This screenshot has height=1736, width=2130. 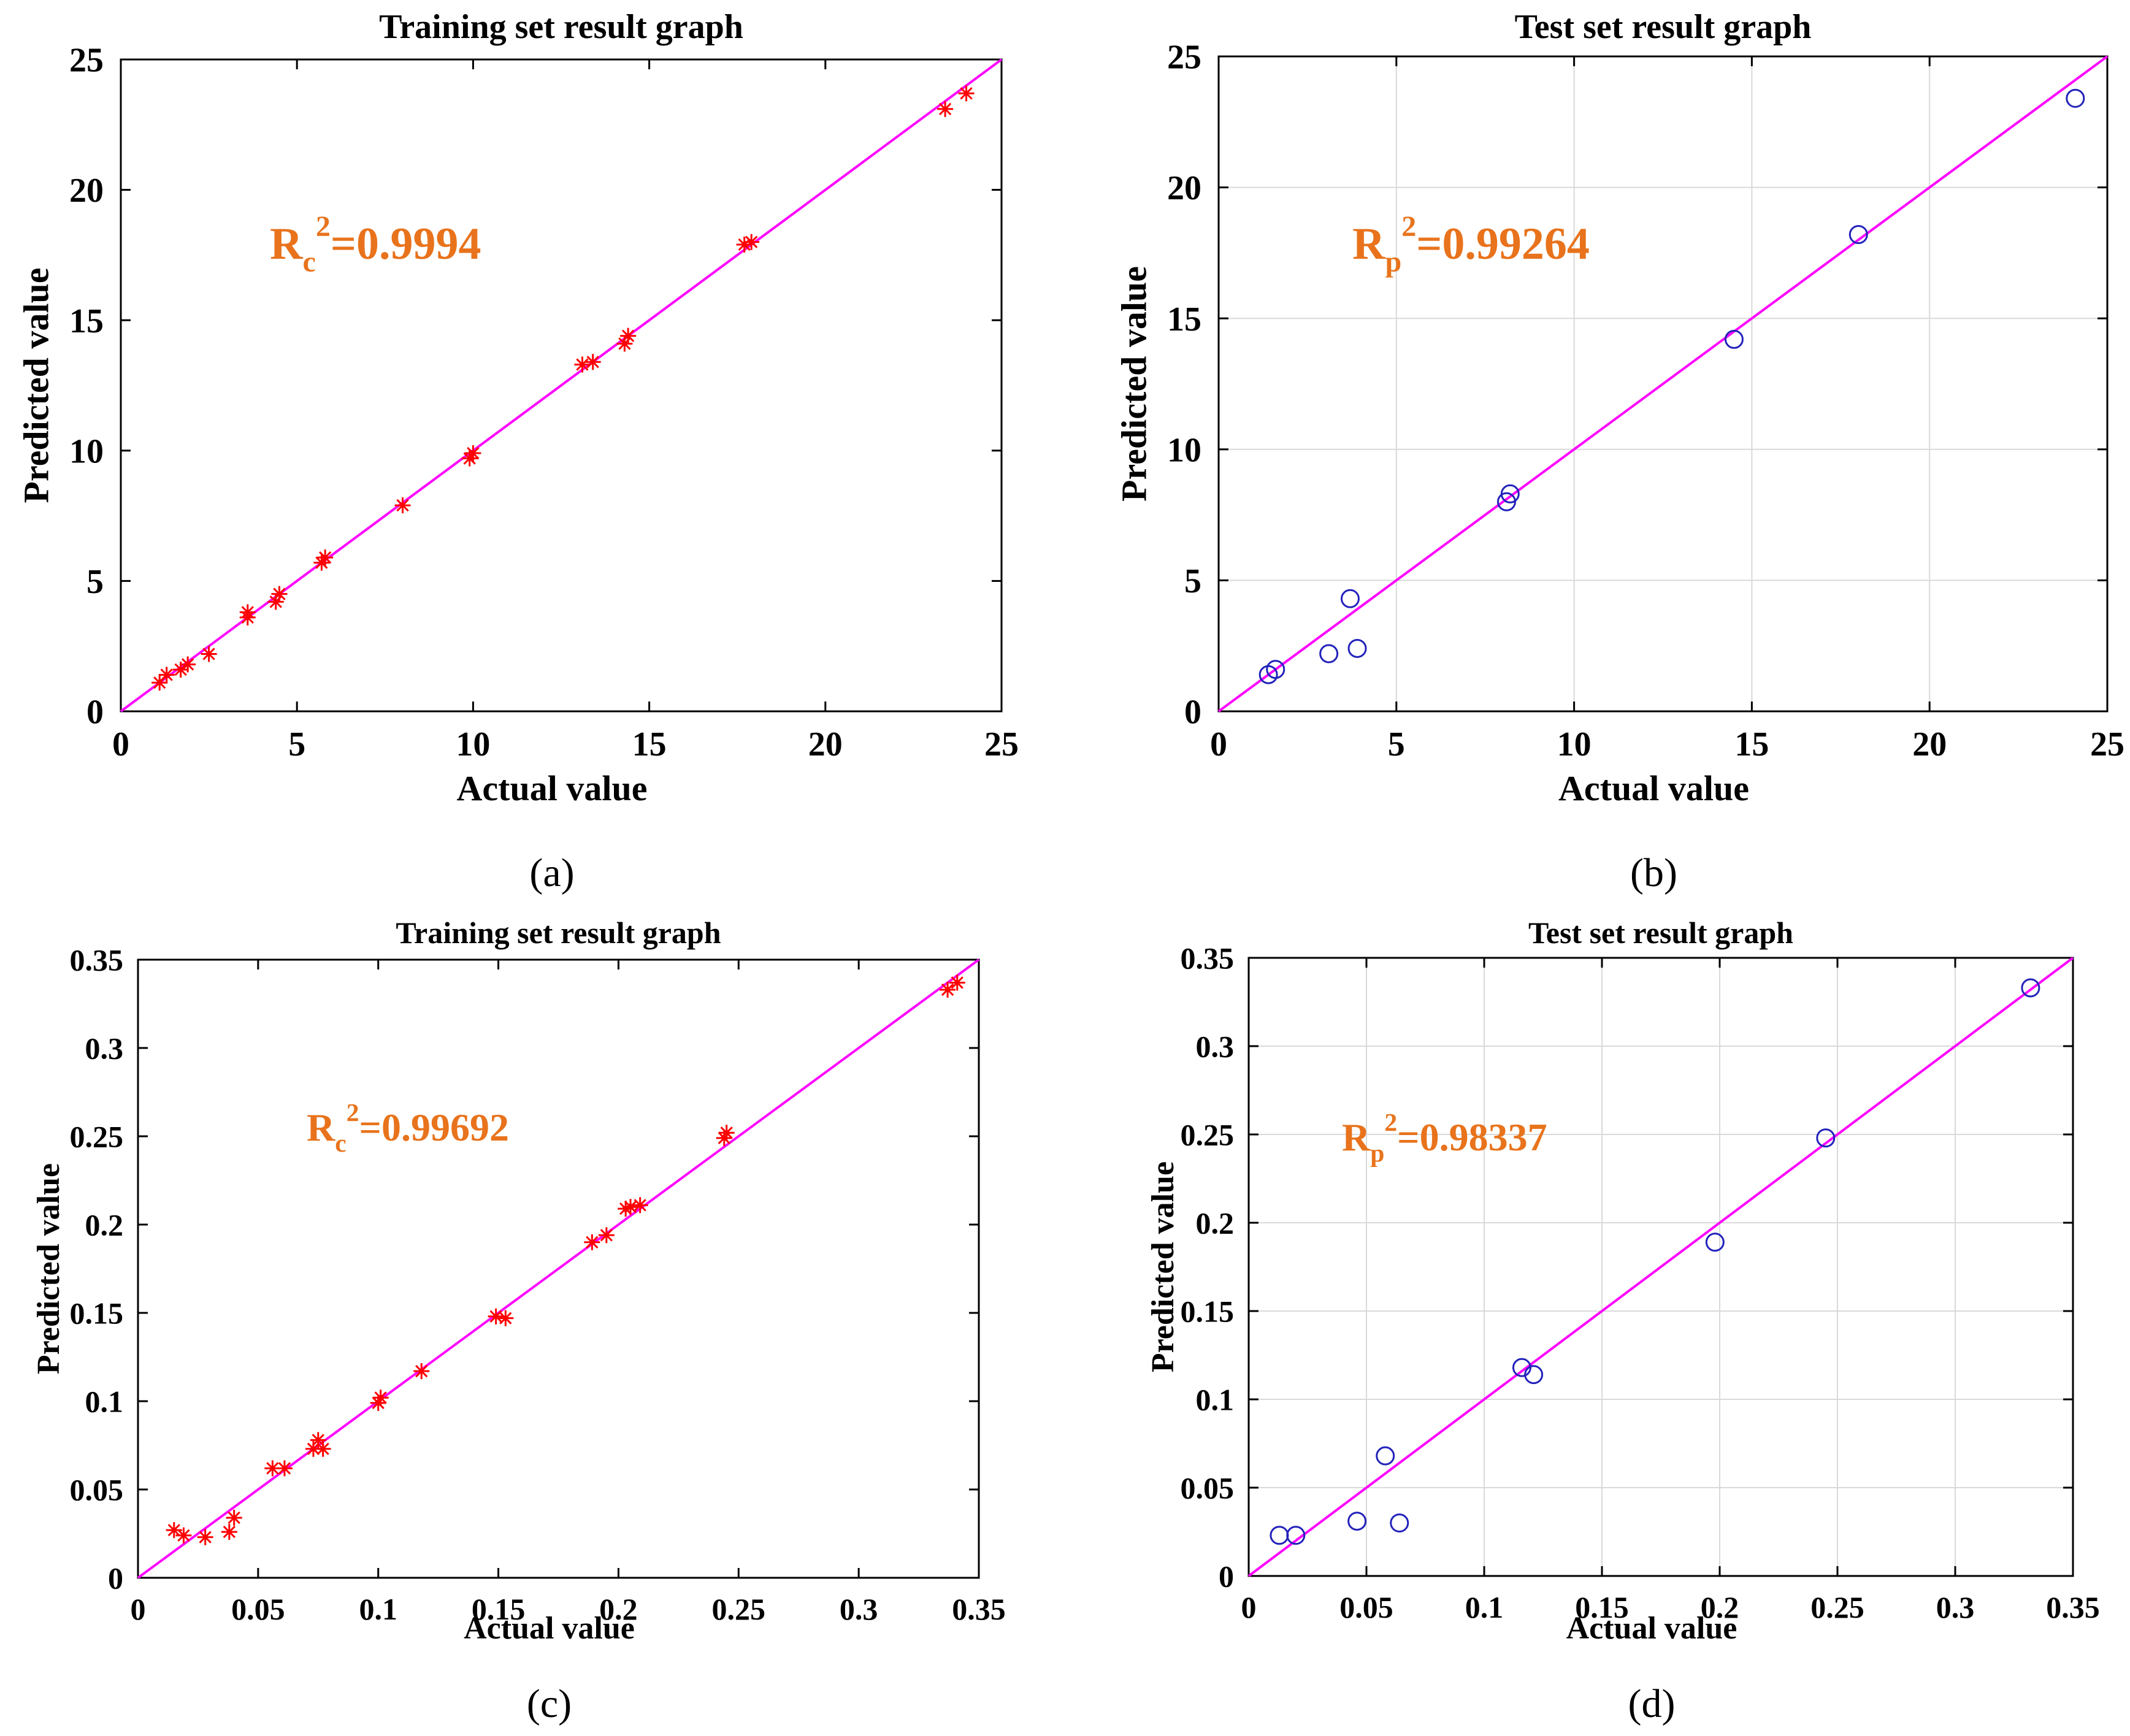 I want to click on panel-label: (b), so click(x=1653, y=873).